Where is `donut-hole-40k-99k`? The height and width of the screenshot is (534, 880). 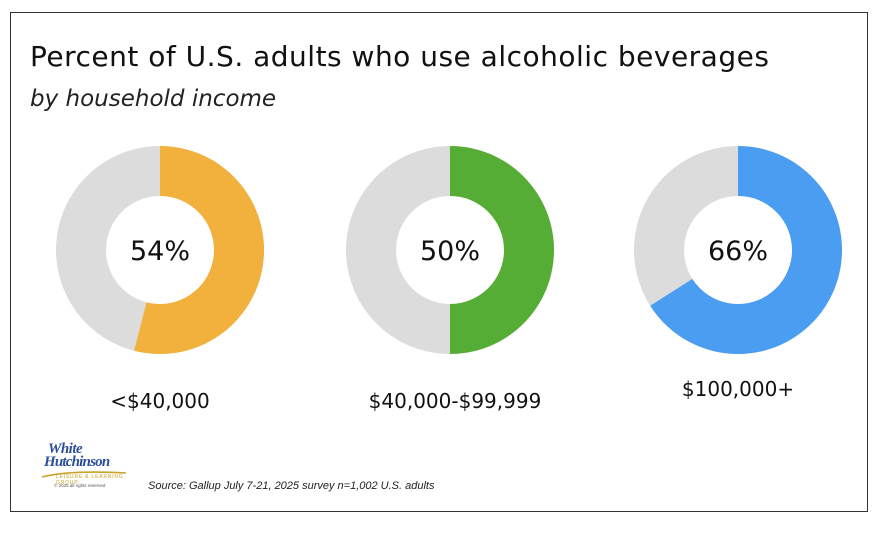
donut-hole-40k-99k is located at coordinates (450, 250).